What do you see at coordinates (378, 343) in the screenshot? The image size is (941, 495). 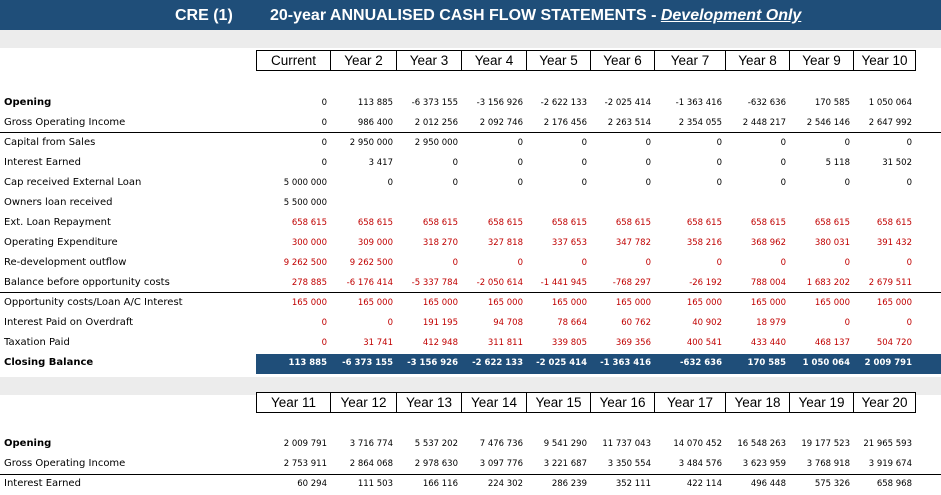 I see `table-cell: 31 741` at bounding box center [378, 343].